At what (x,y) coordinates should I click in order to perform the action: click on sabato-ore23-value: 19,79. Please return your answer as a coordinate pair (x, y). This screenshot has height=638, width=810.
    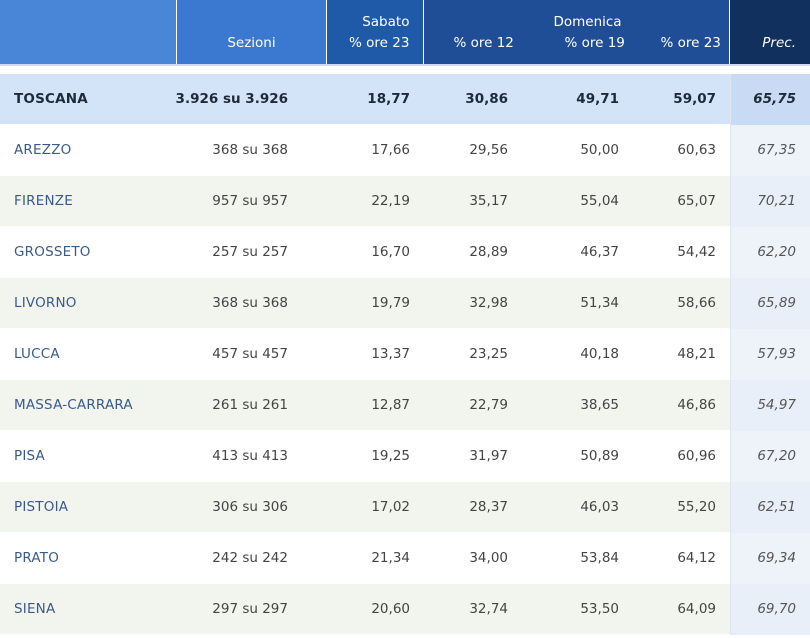
    Looking at the image, I should click on (390, 303).